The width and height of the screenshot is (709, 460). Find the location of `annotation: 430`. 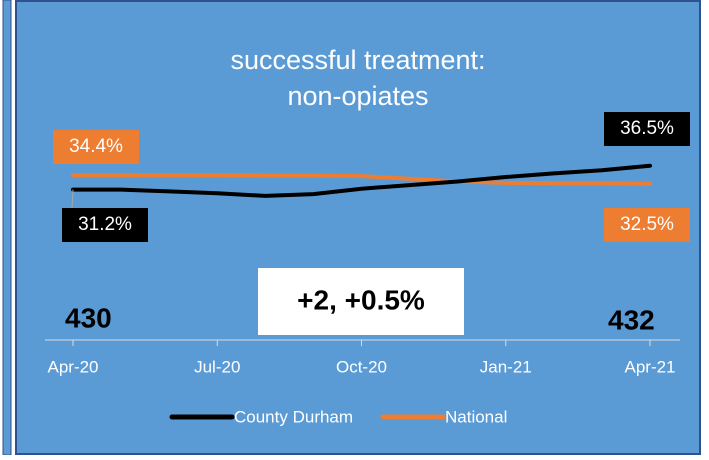

annotation: 430 is located at coordinates (88, 317).